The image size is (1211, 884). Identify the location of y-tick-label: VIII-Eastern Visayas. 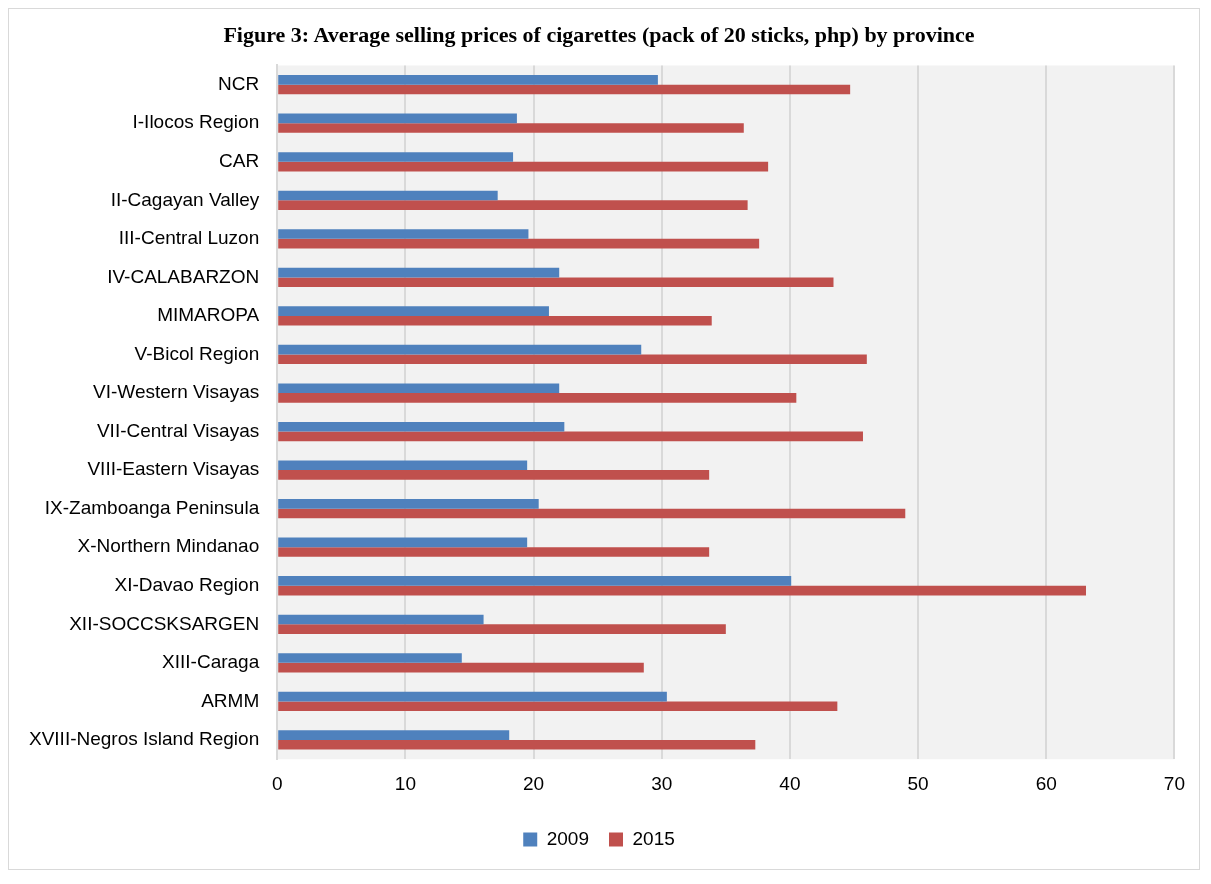
(173, 469).